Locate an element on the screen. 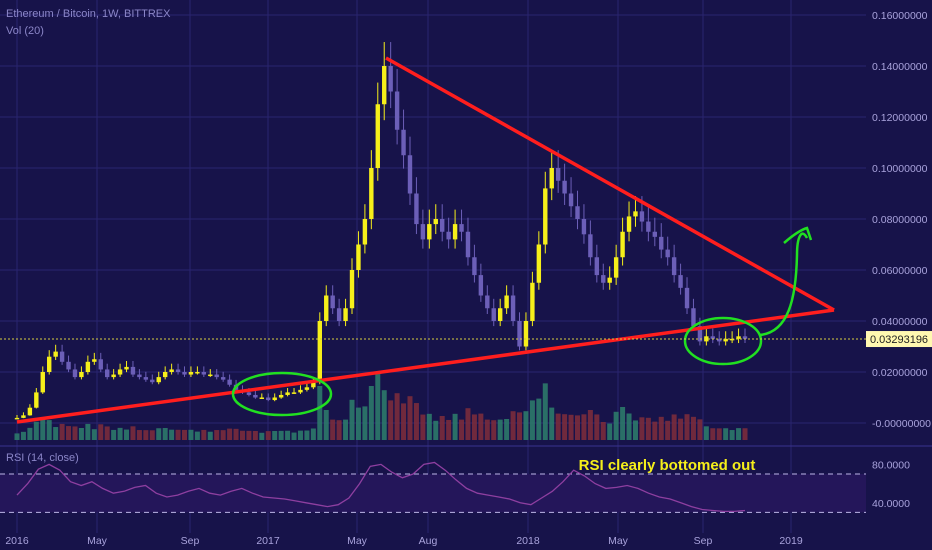 The height and width of the screenshot is (550, 932). x-tick-label: Sep is located at coordinates (703, 541).